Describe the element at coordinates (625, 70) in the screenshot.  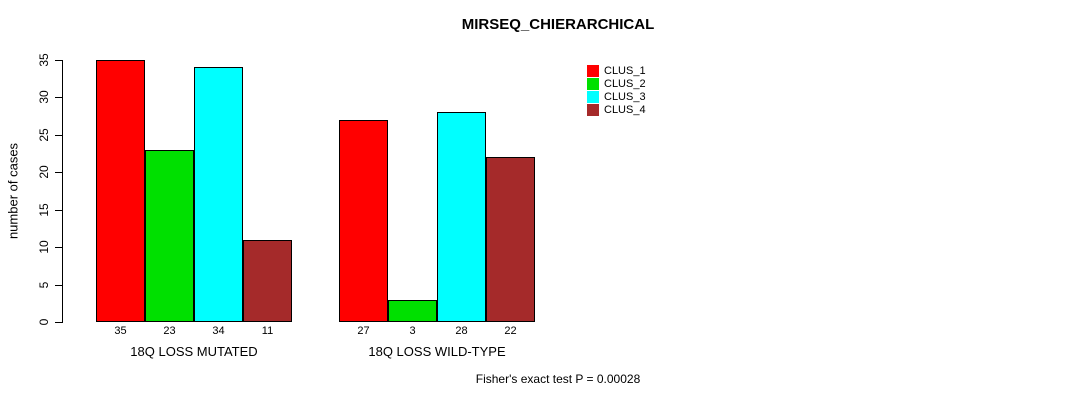
I see `legend-label: CLUS_1` at that location.